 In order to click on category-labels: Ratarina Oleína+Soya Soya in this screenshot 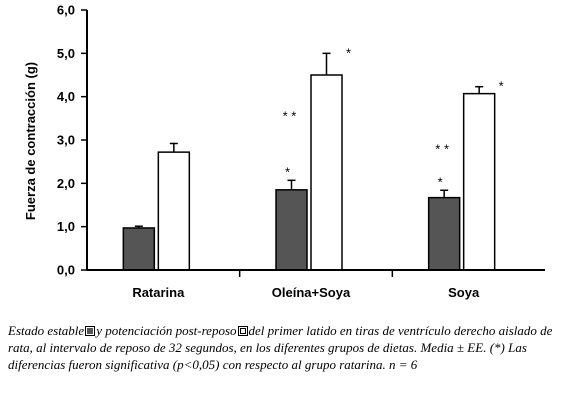, I will do `click(306, 292)`.